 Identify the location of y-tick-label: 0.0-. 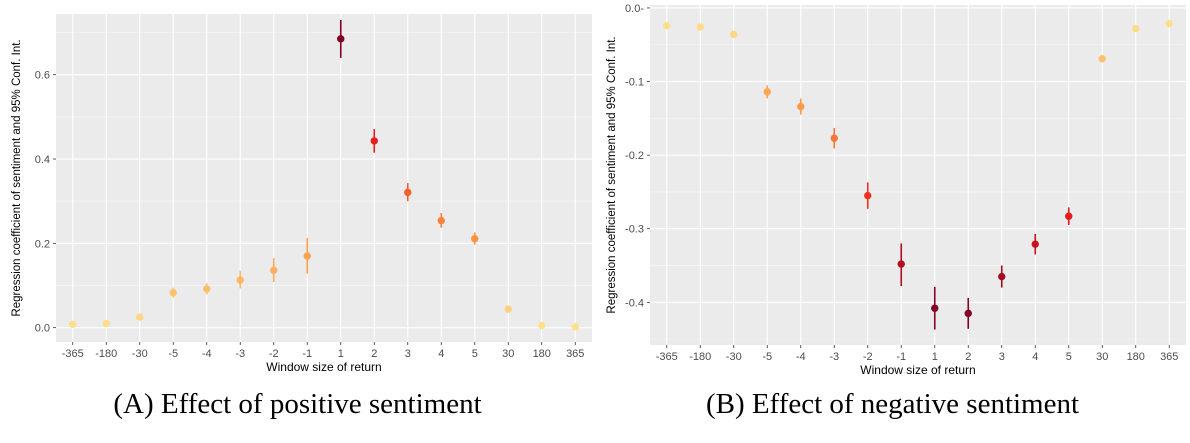
(634, 9).